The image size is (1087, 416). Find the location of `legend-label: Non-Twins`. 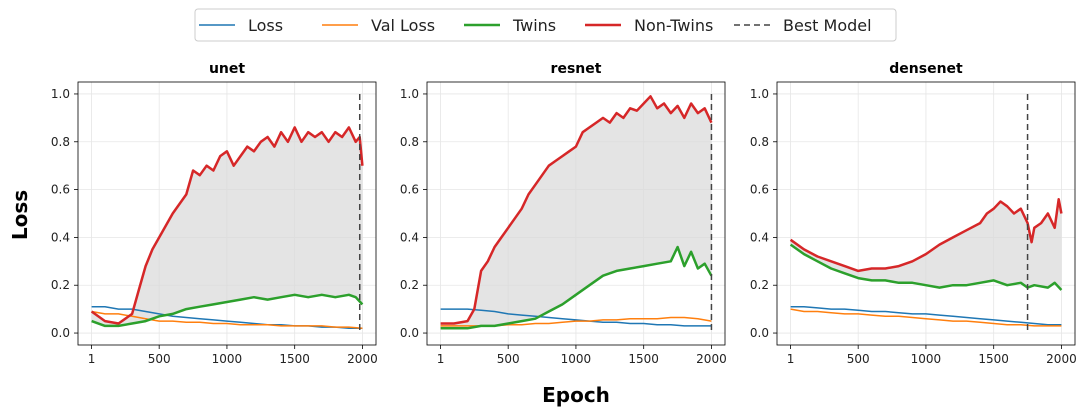

legend-label: Non-Twins is located at coordinates (673, 25).